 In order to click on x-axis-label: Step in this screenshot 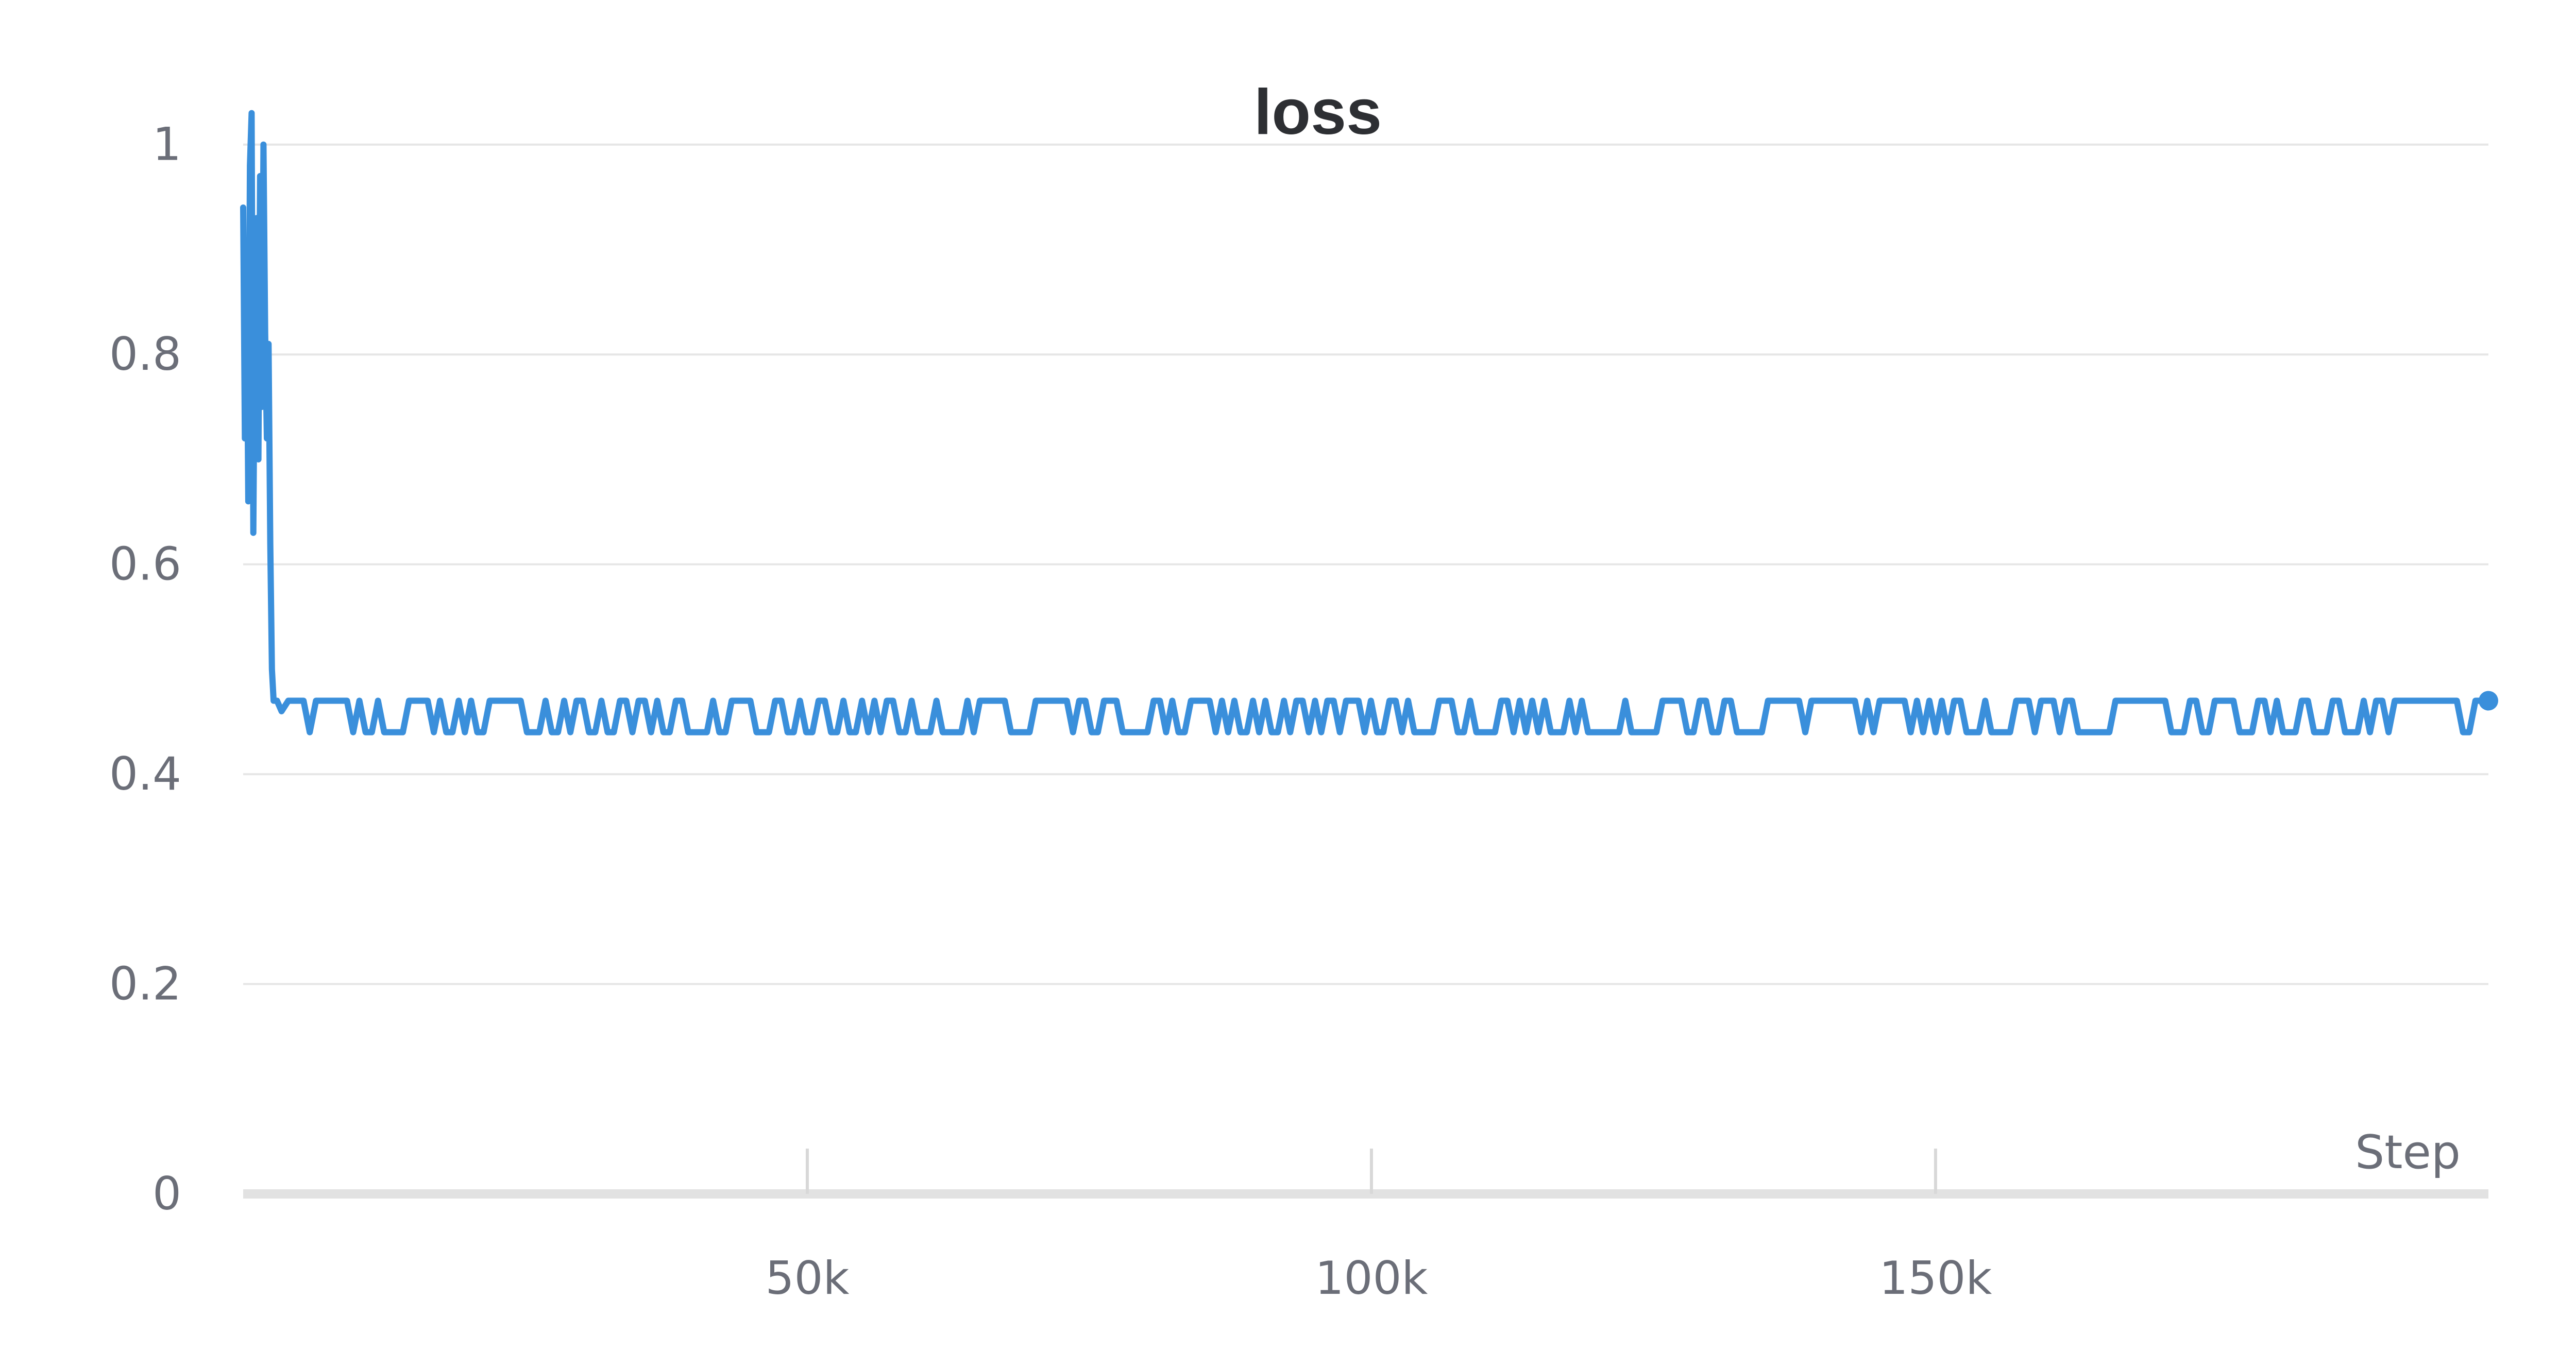, I will do `click(2408, 1152)`.